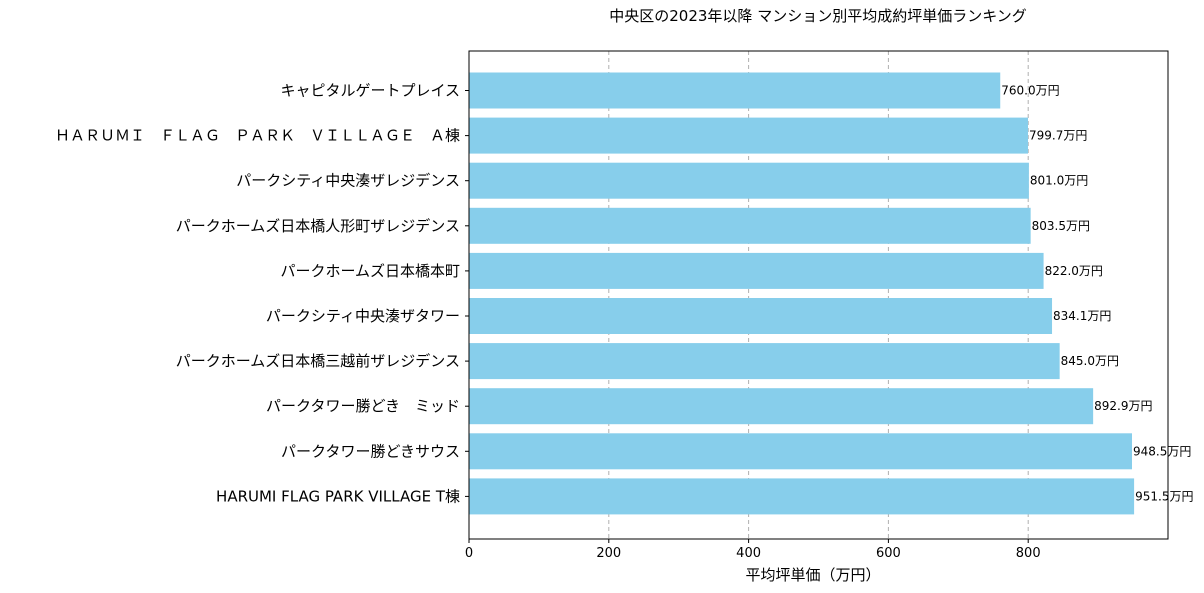 The width and height of the screenshot is (1204, 593). I want to click on x-tick-label: 800, so click(1028, 553).